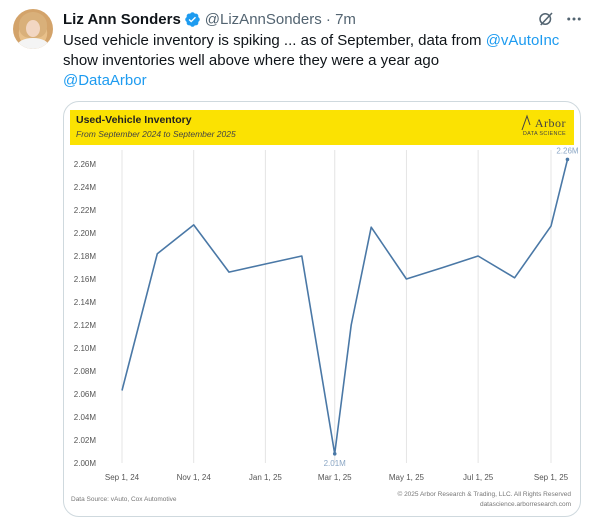 This screenshot has height=521, width=598. I want to click on y-tick-label: 2.06M, so click(85, 394).